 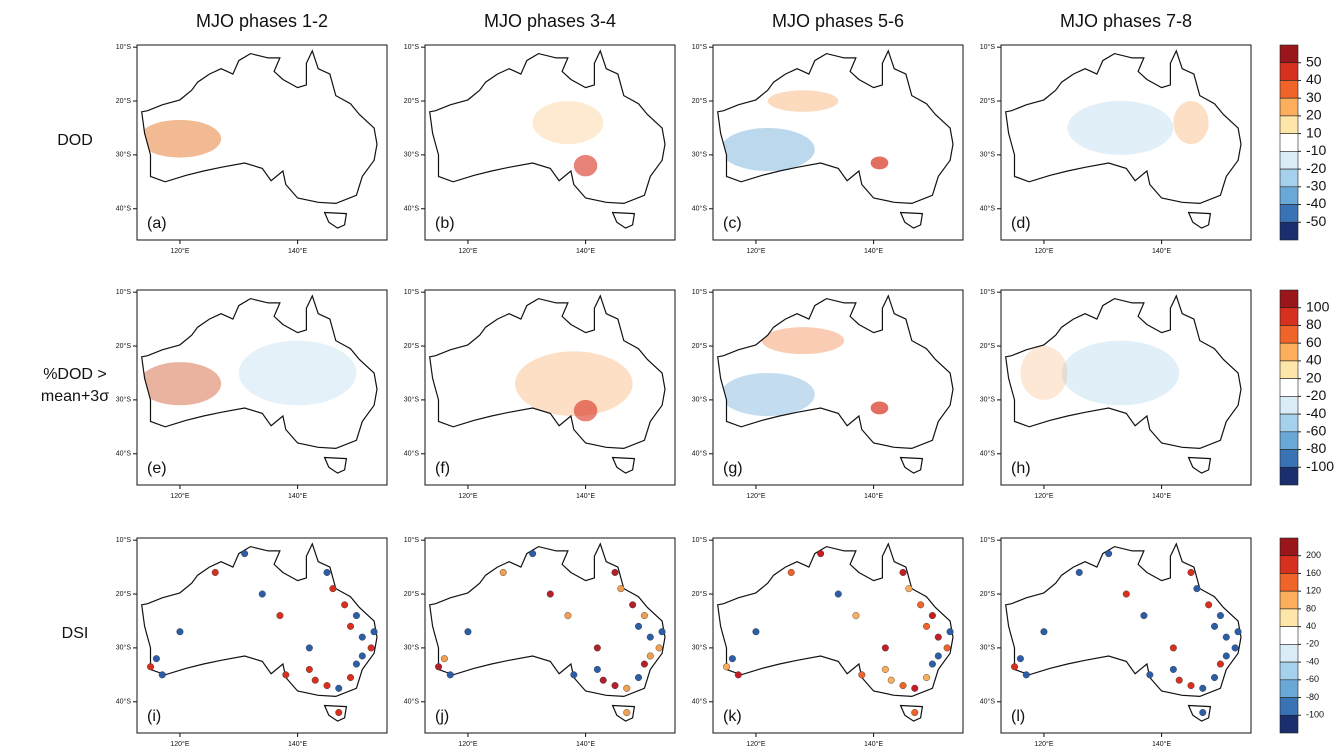 What do you see at coordinates (1021, 223) in the screenshot?
I see `panel-label: (d)` at bounding box center [1021, 223].